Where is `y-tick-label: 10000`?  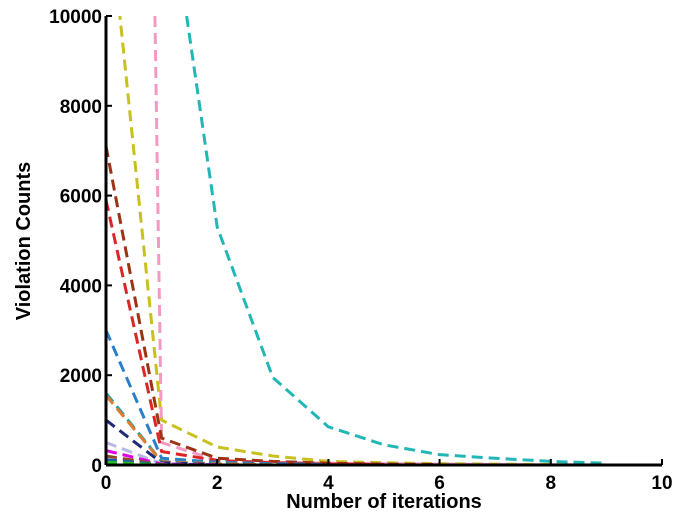
y-tick-label: 10000 is located at coordinates (75, 17).